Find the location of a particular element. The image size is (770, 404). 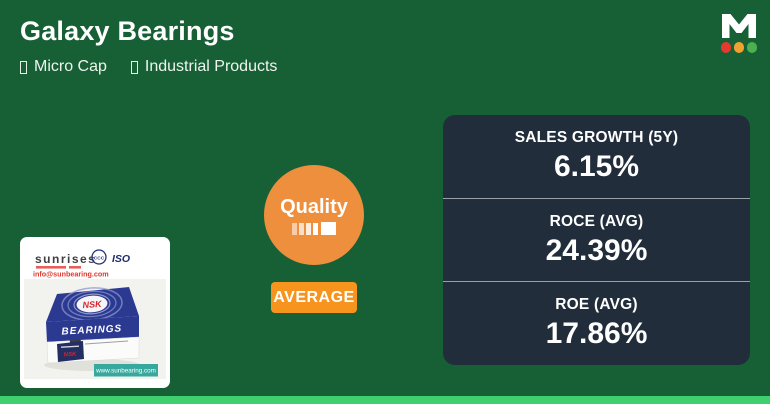

svg-text: CCC is located at coordinates (99, 258).